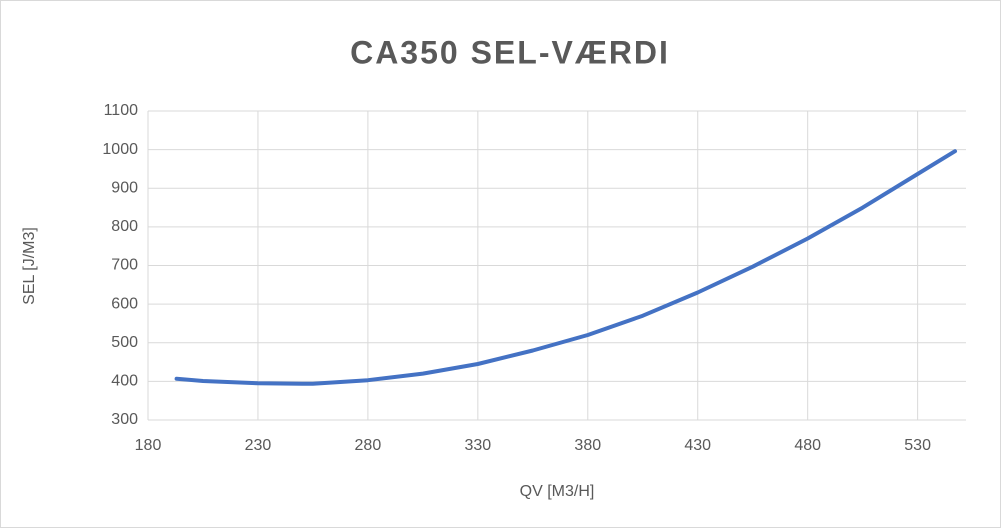  I want to click on x-tick-label: 530, so click(917, 445).